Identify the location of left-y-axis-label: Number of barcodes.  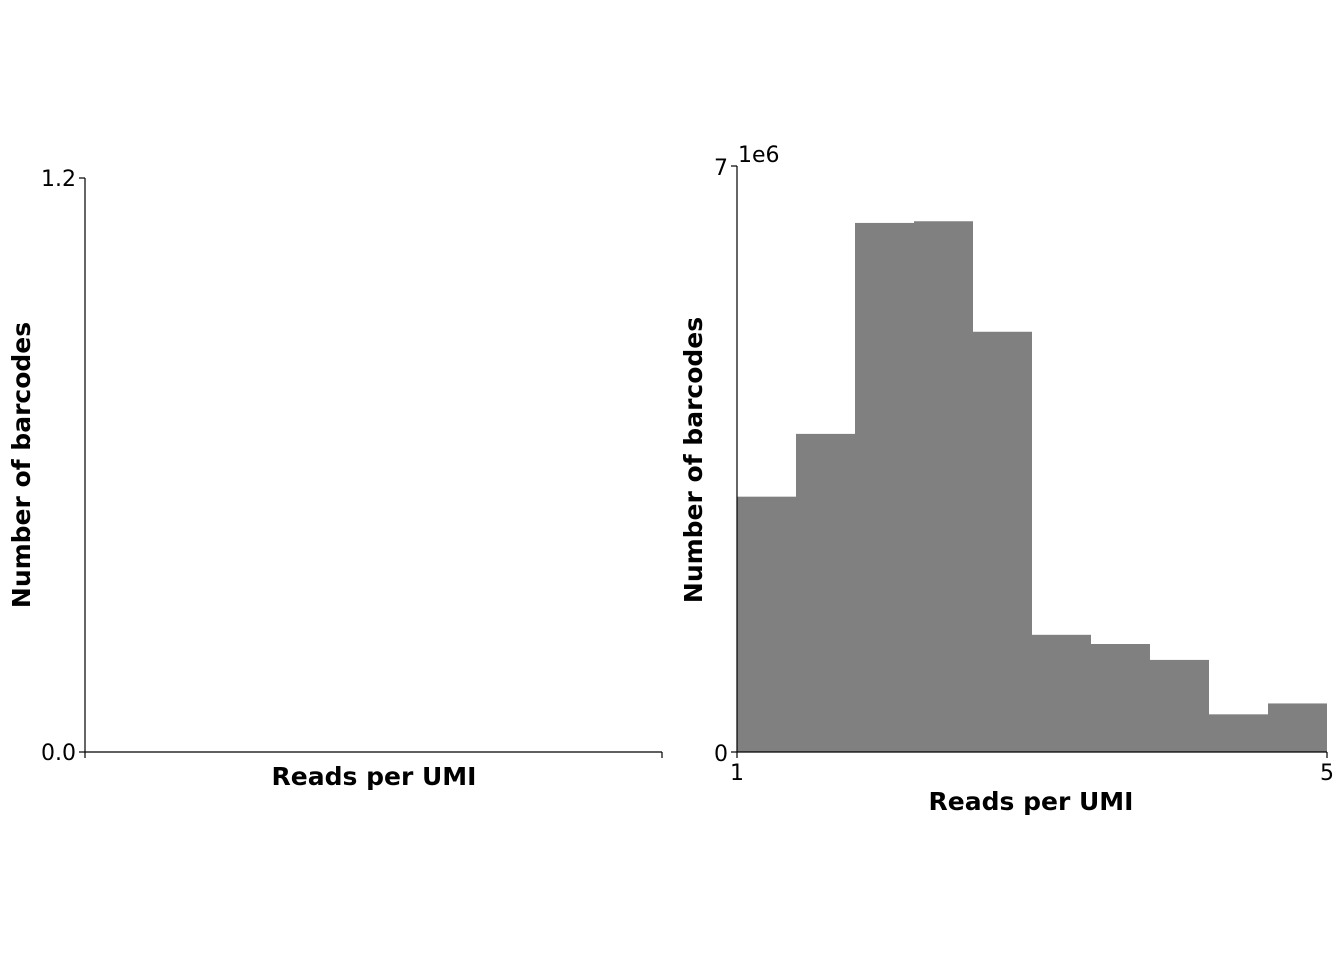
(21, 465).